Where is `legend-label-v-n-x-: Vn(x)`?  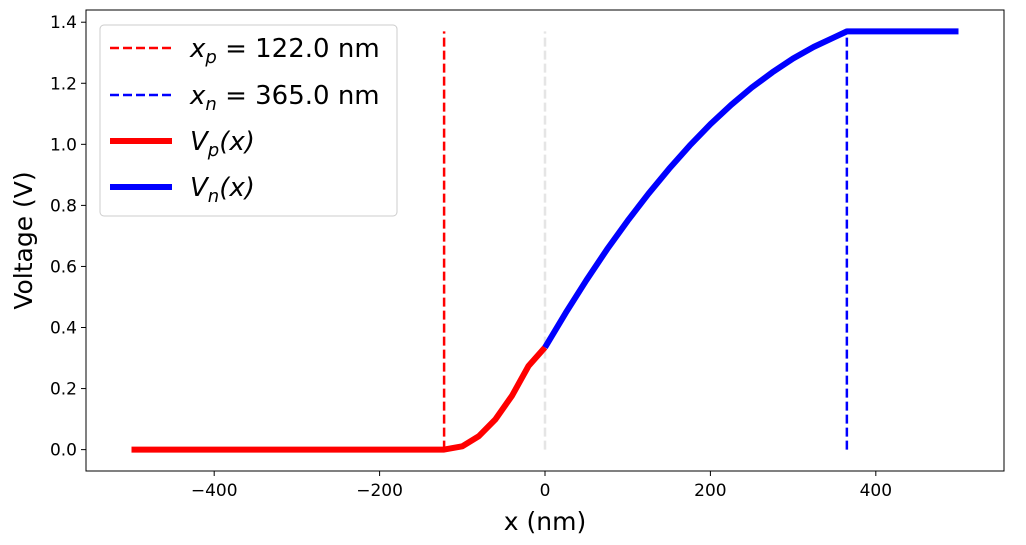
legend-label-v-n-x-: Vn(x) is located at coordinates (222, 190).